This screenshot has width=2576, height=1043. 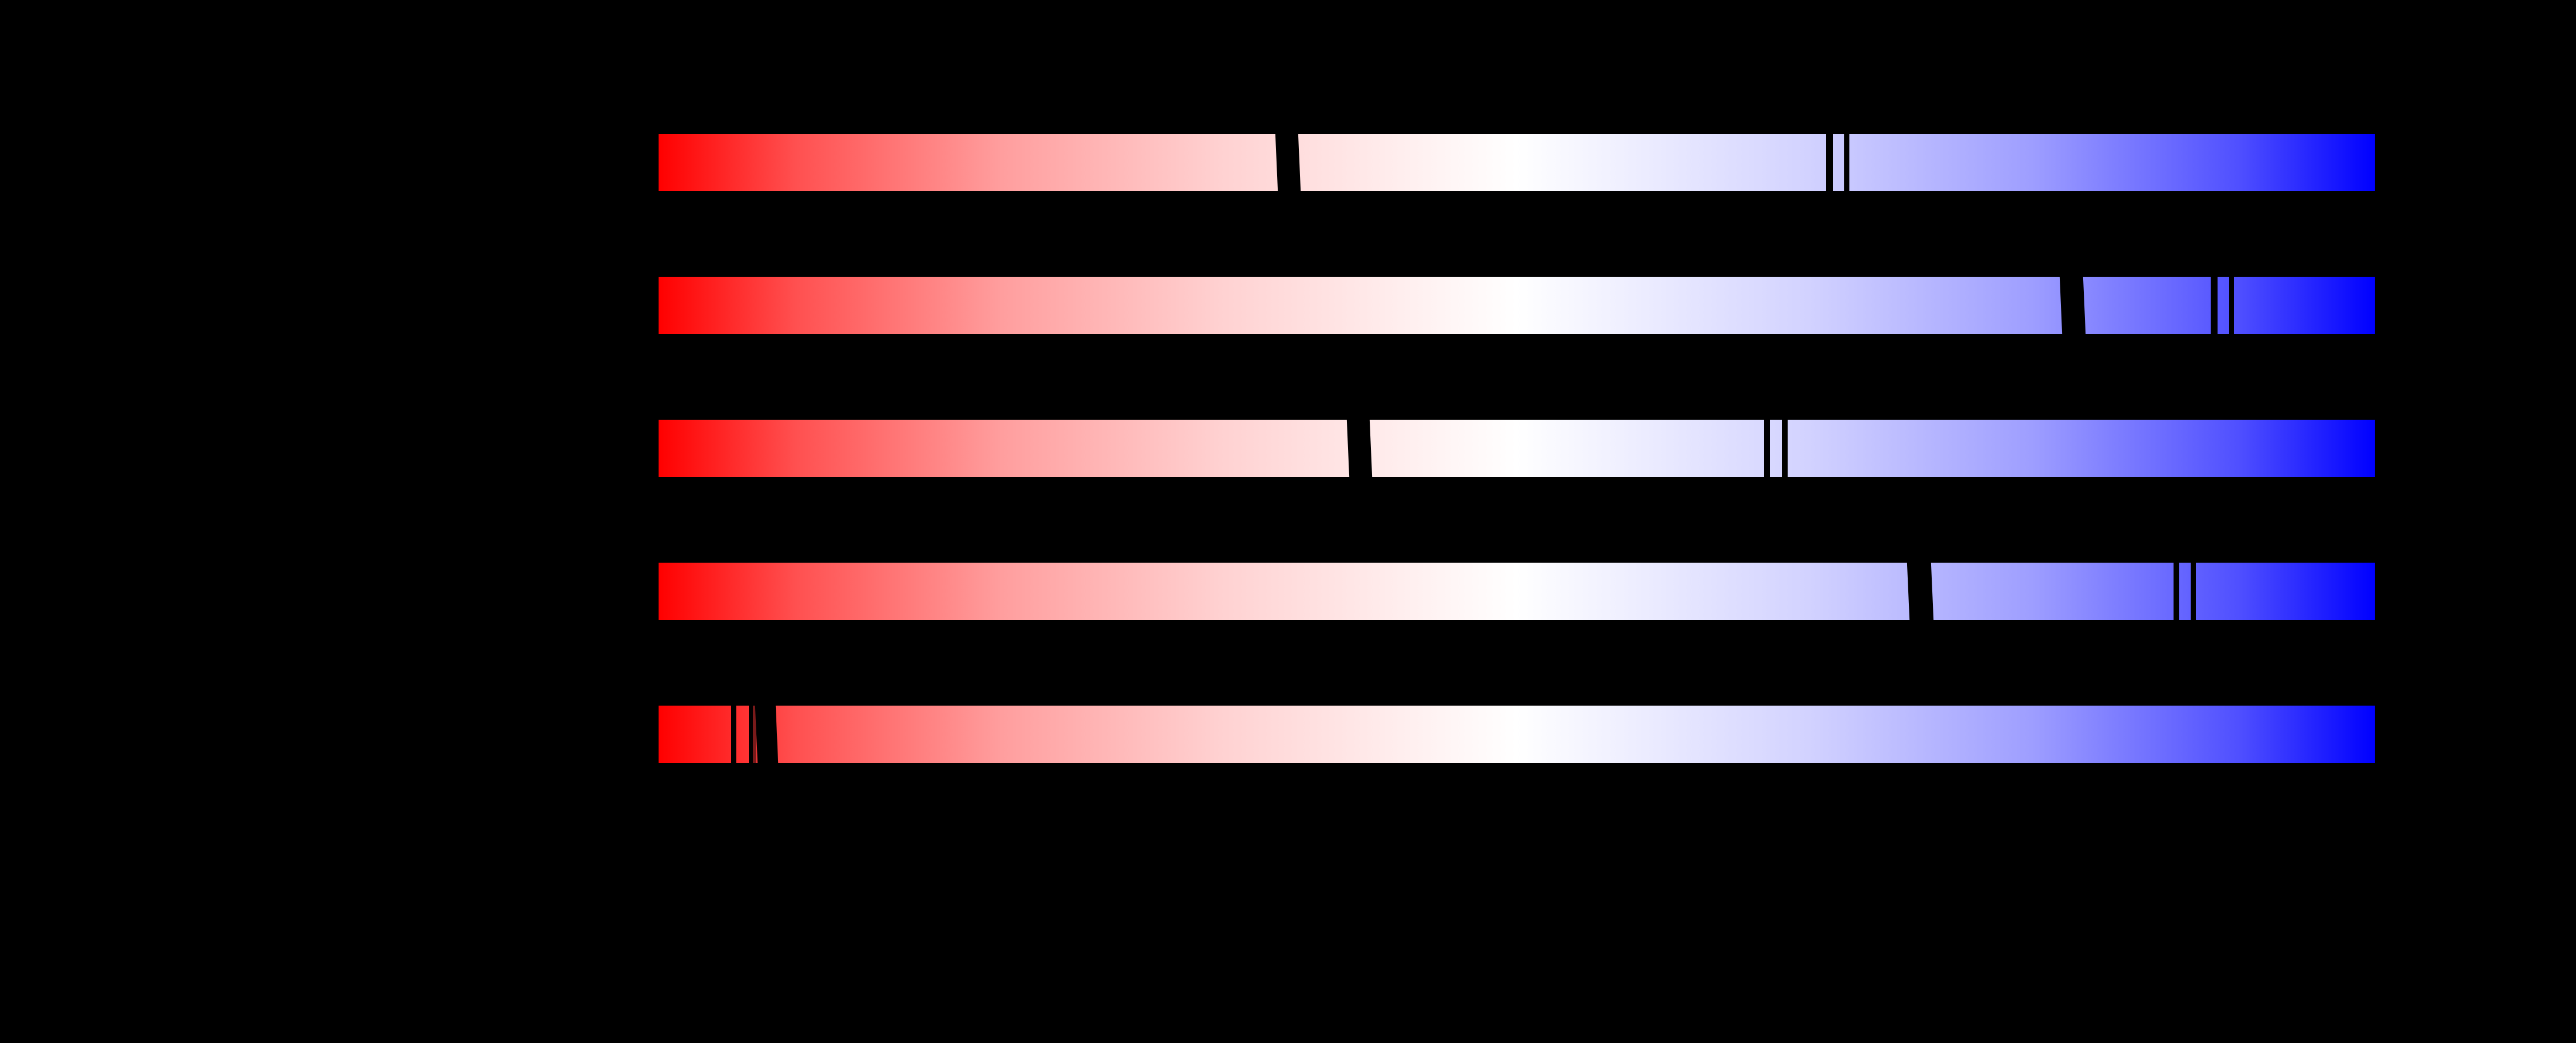 What do you see at coordinates (755, 734) in the screenshot?
I see `bar-5-gap-dim` at bounding box center [755, 734].